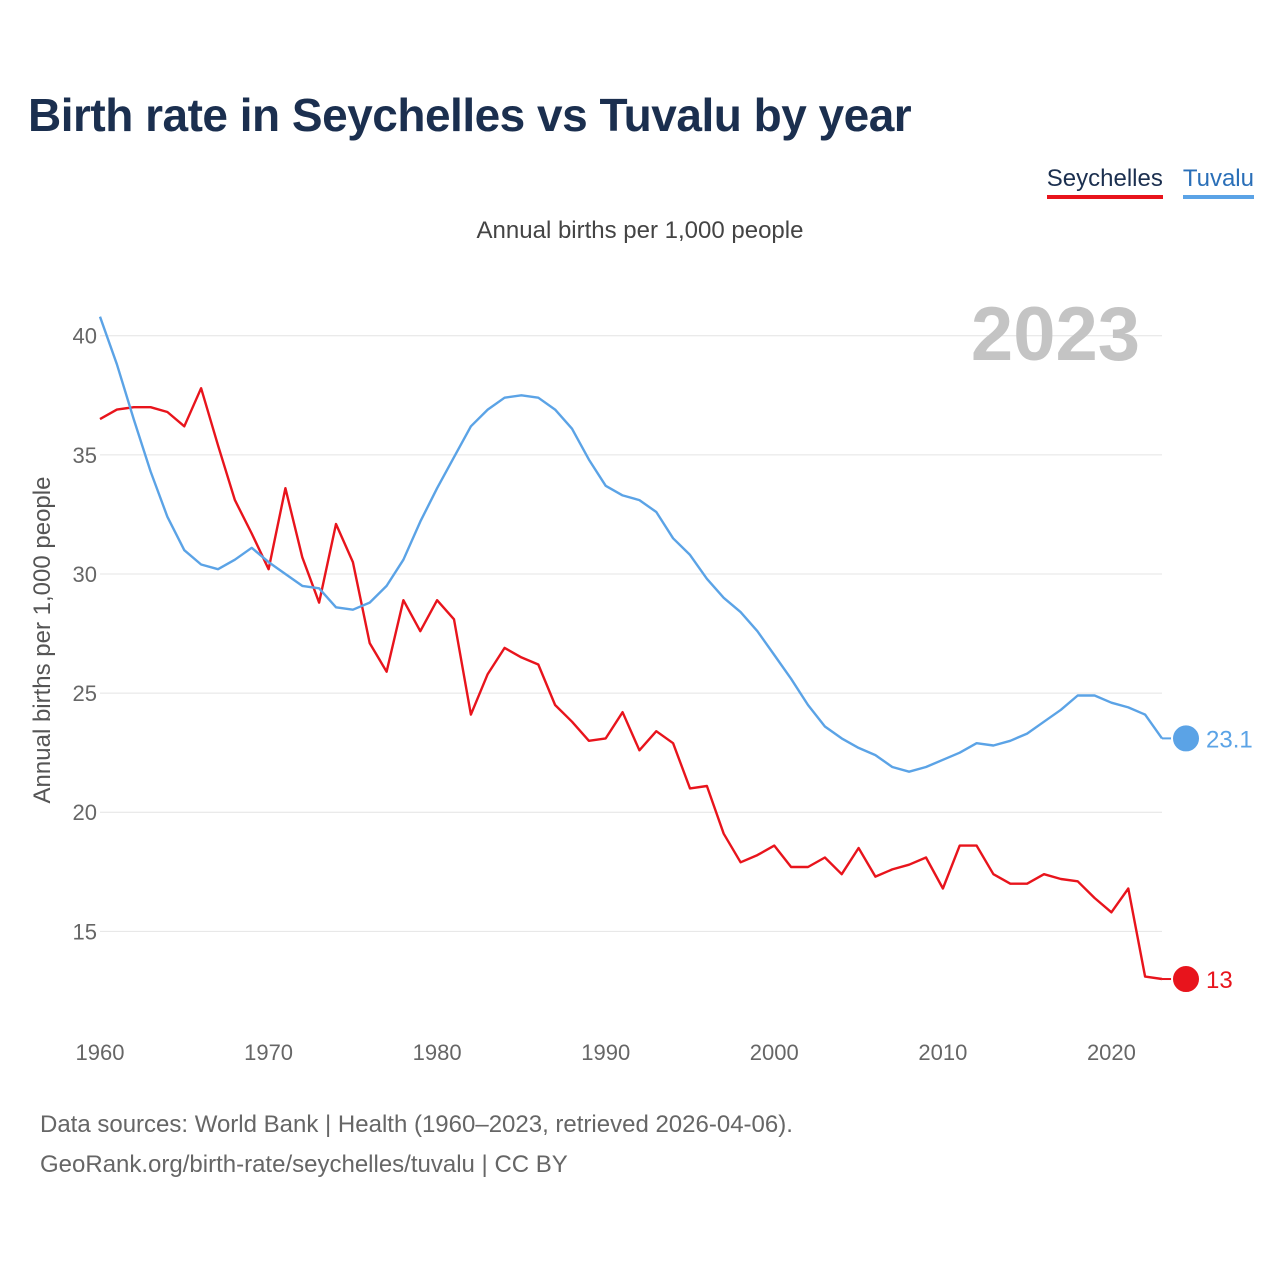  What do you see at coordinates (100, 1052) in the screenshot?
I see `x-tick-label: 1960` at bounding box center [100, 1052].